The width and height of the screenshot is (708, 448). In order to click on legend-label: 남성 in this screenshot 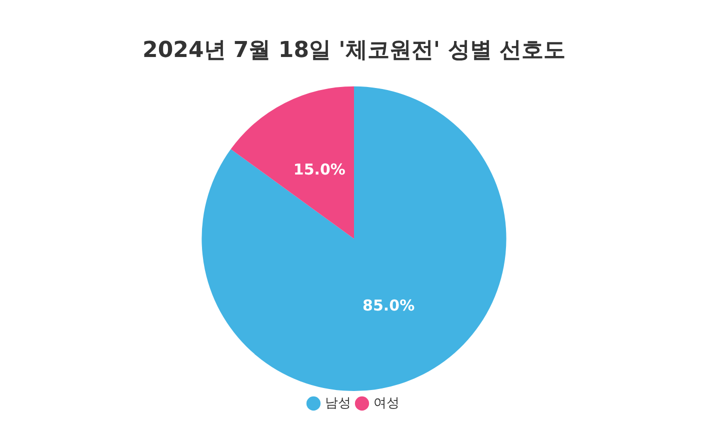, I will do `click(338, 403)`.